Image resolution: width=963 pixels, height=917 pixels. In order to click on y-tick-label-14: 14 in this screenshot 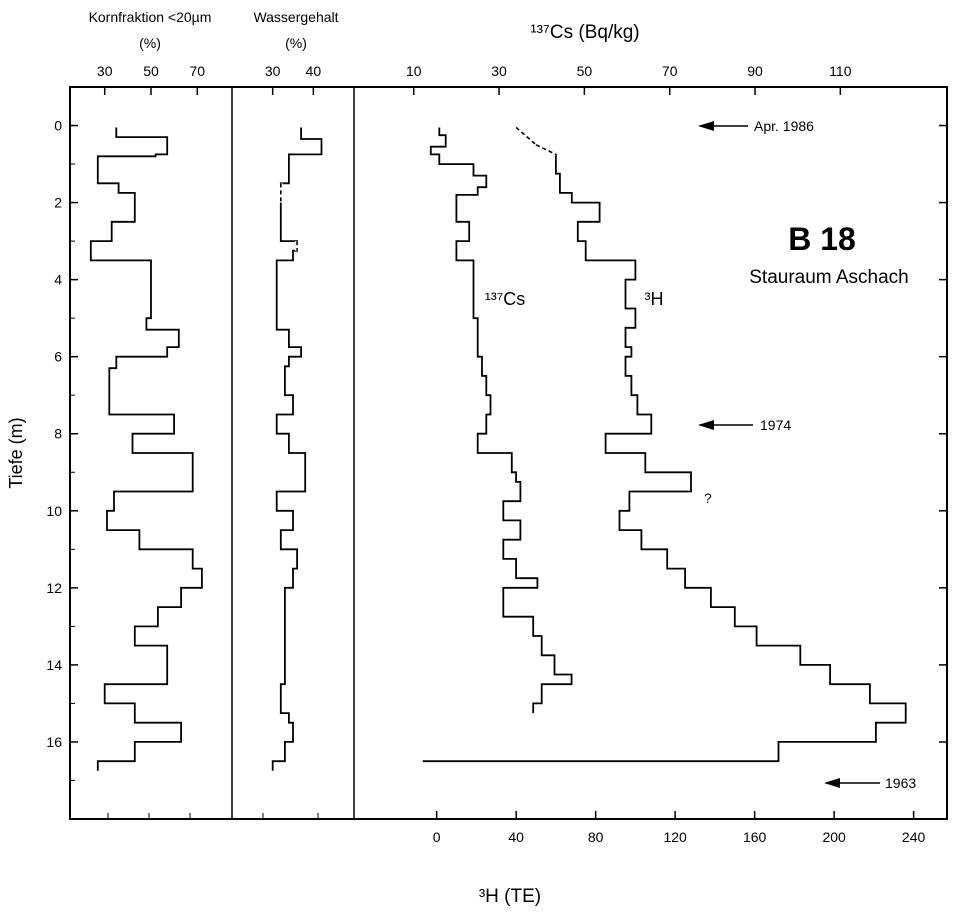, I will do `click(54, 665)`.